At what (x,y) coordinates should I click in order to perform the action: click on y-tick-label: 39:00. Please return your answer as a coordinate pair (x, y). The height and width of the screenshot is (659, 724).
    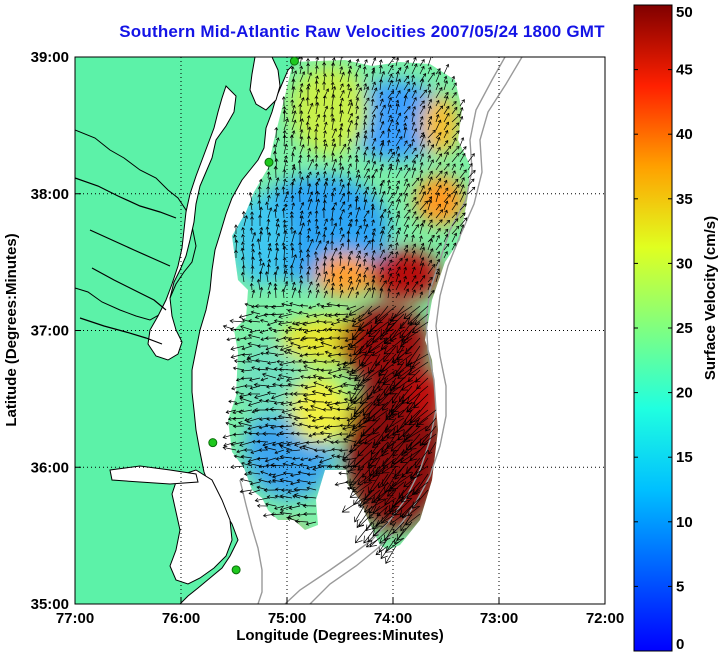
    Looking at the image, I should click on (50, 57).